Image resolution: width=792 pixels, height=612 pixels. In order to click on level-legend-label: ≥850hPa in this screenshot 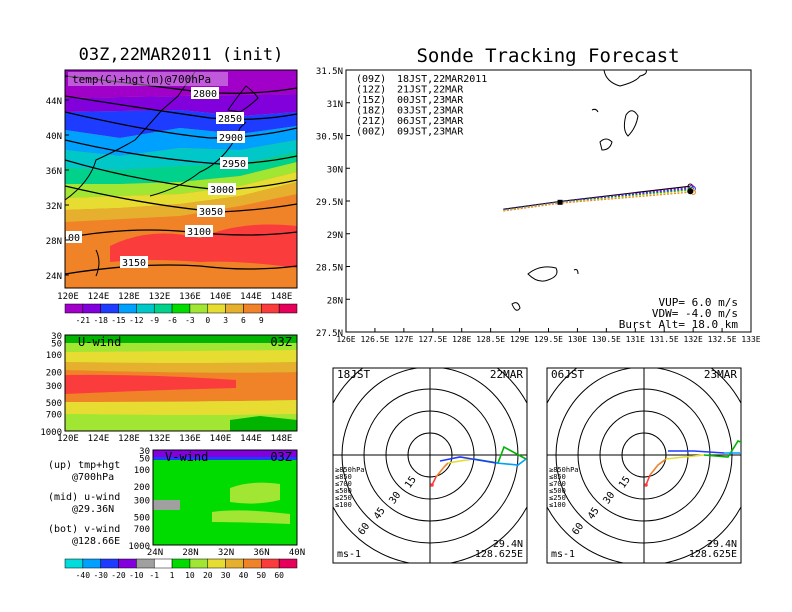, I will do `click(350, 470)`.